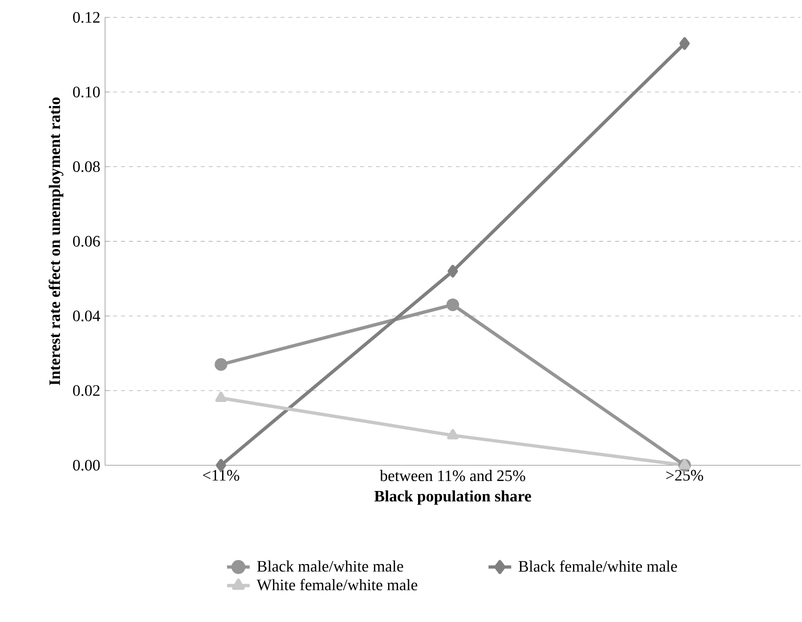  What do you see at coordinates (86, 390) in the screenshot?
I see `y-tick-label: 0.02` at bounding box center [86, 390].